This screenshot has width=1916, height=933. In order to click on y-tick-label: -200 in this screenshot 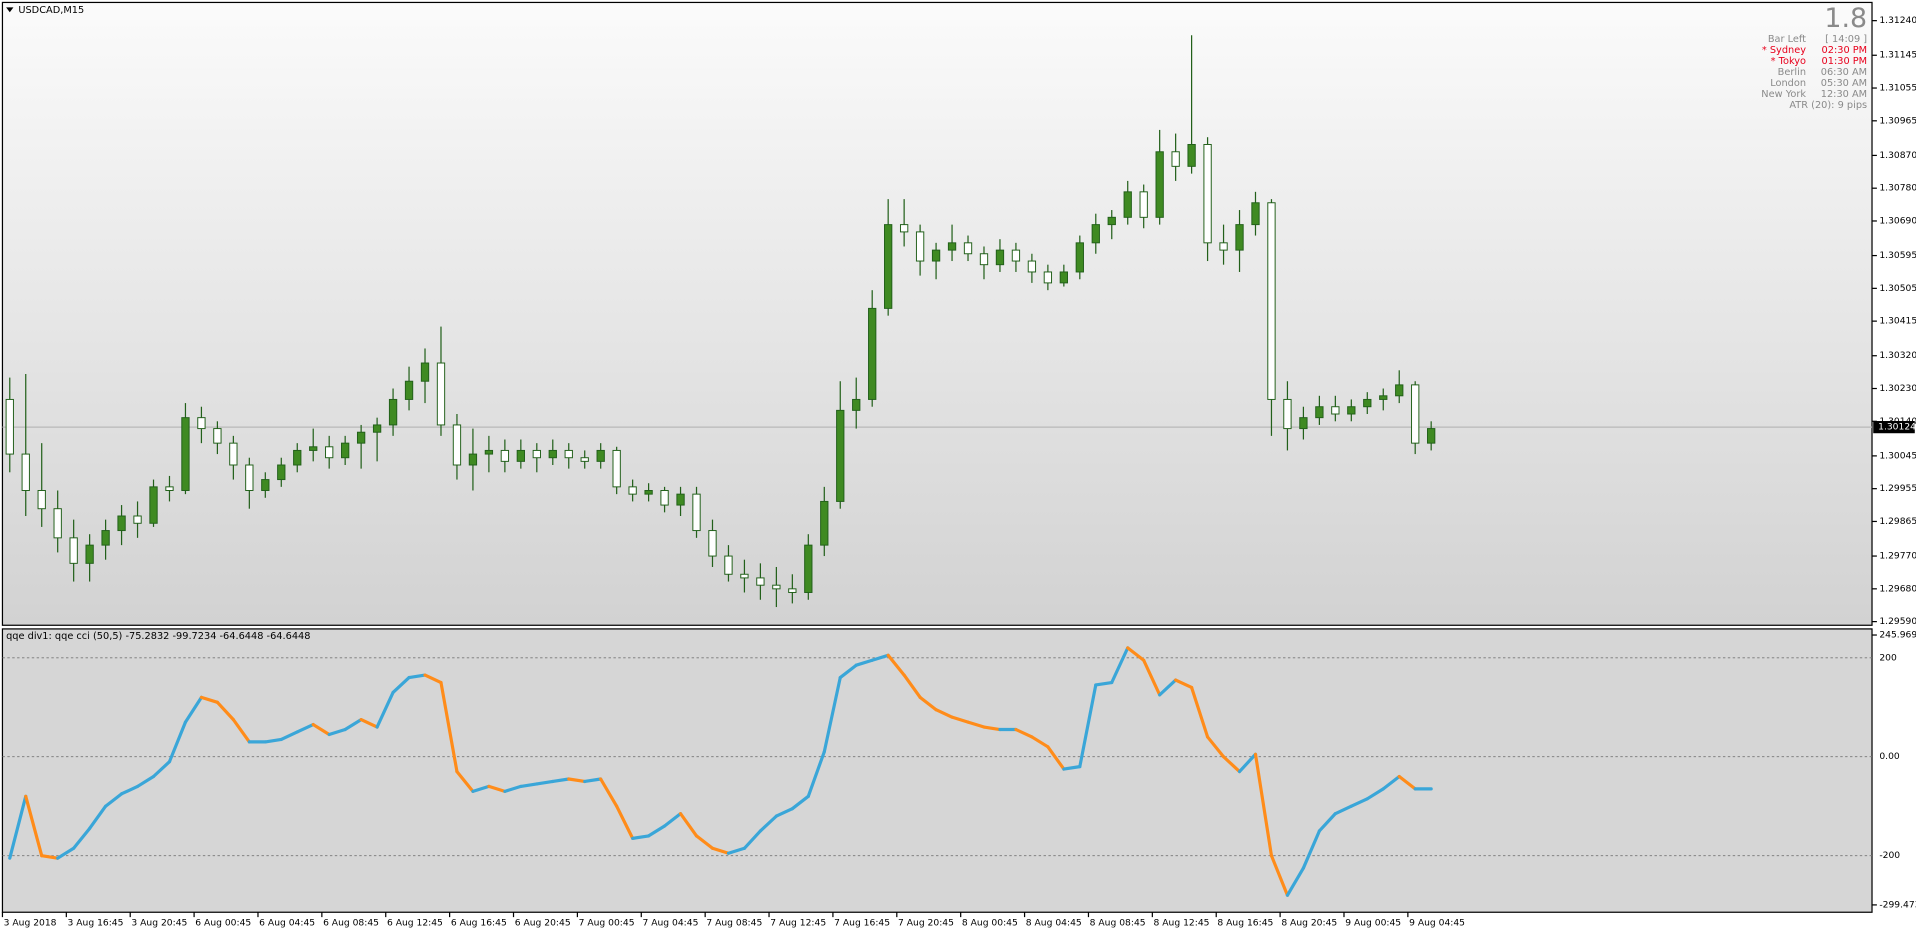, I will do `click(1889, 855)`.